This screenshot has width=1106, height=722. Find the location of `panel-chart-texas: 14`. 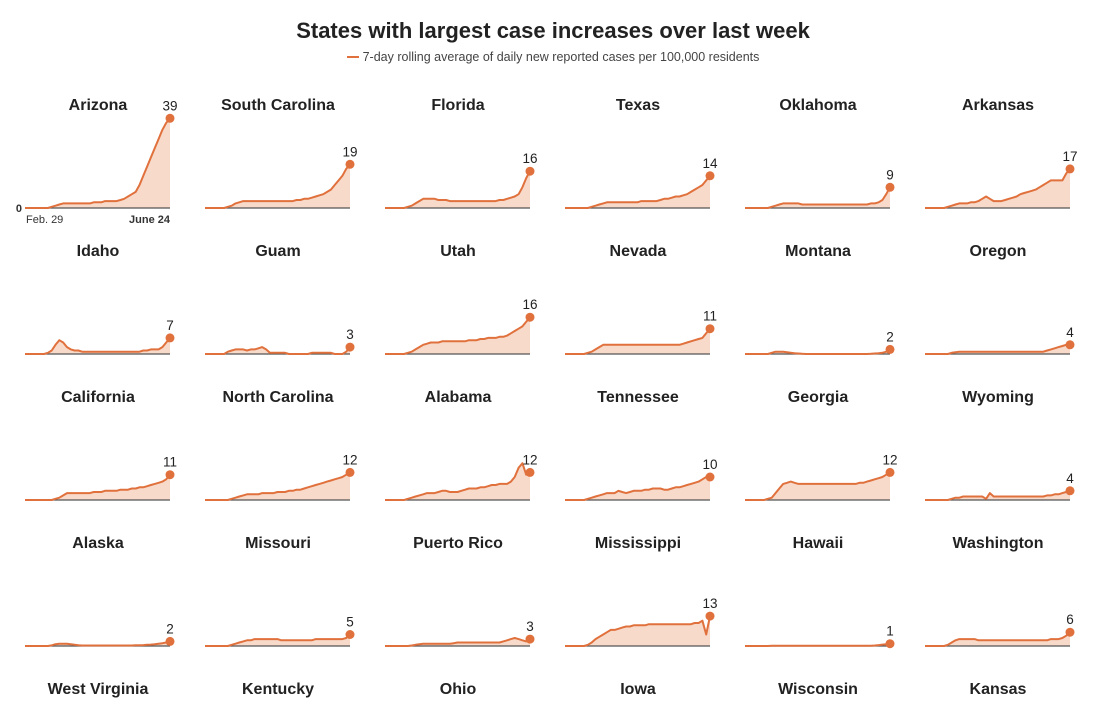

panel-chart-texas: 14 is located at coordinates (641, 182).